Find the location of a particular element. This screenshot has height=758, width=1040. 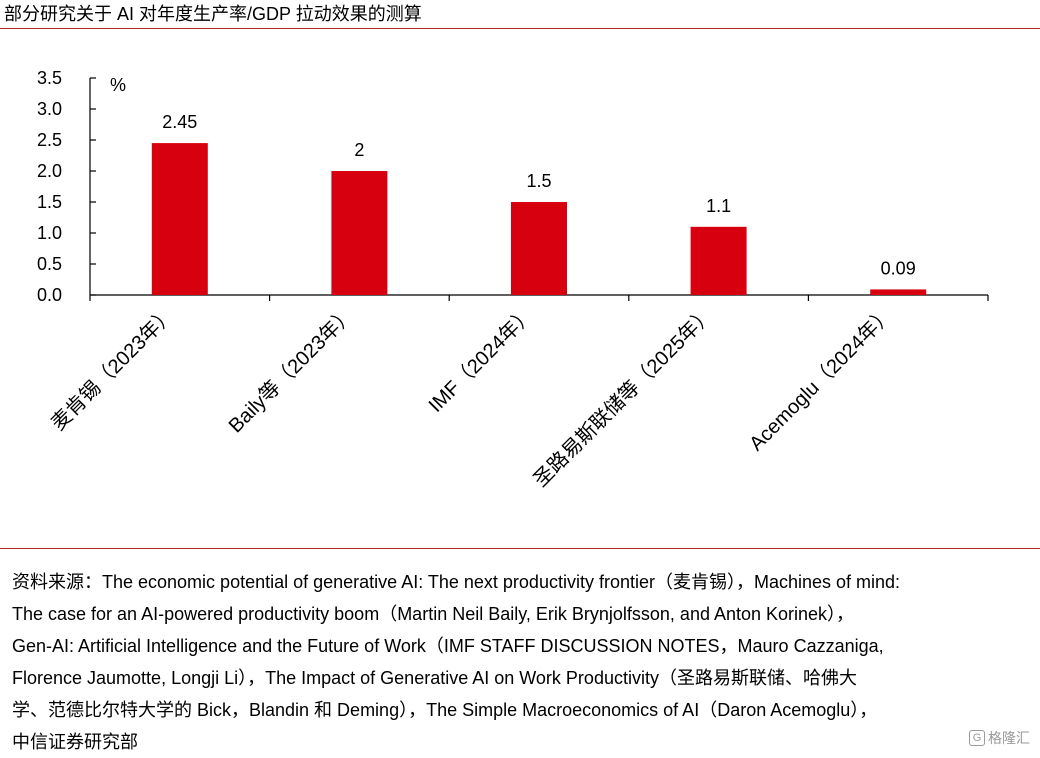

bar-value-label: 1.1 is located at coordinates (718, 206).